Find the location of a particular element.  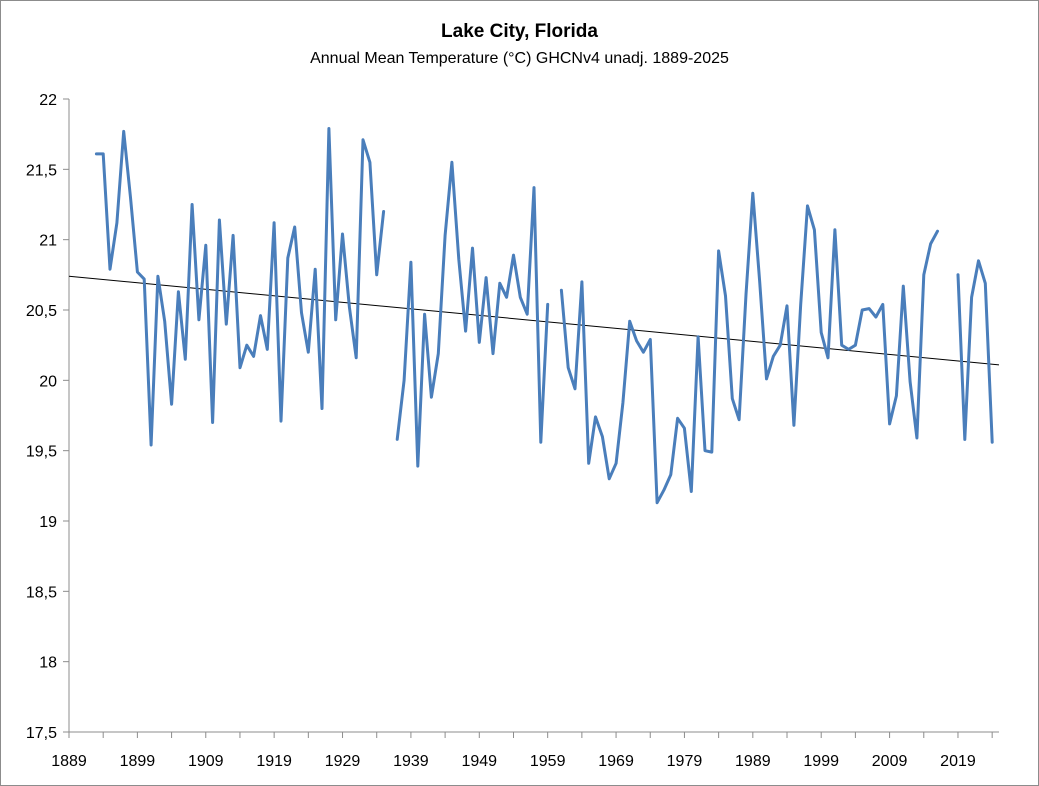

y-tick-label: 17,5 is located at coordinates (41, 733).